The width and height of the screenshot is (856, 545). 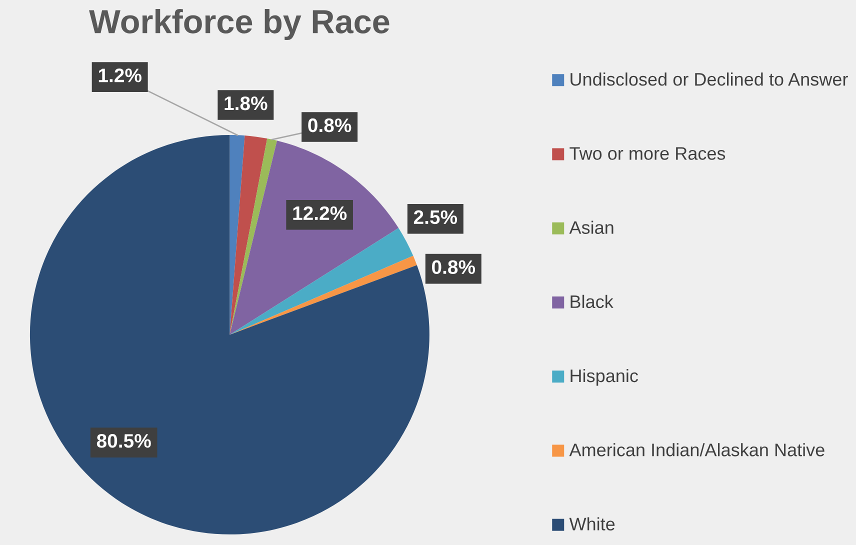 What do you see at coordinates (604, 377) in the screenshot?
I see `legend-label: Hispanic` at bounding box center [604, 377].